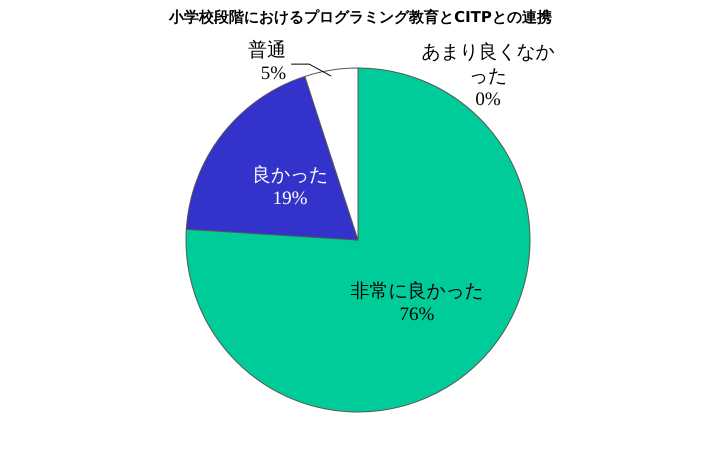  What do you see at coordinates (290, 199) in the screenshot?
I see `data-label: 19%` at bounding box center [290, 199].